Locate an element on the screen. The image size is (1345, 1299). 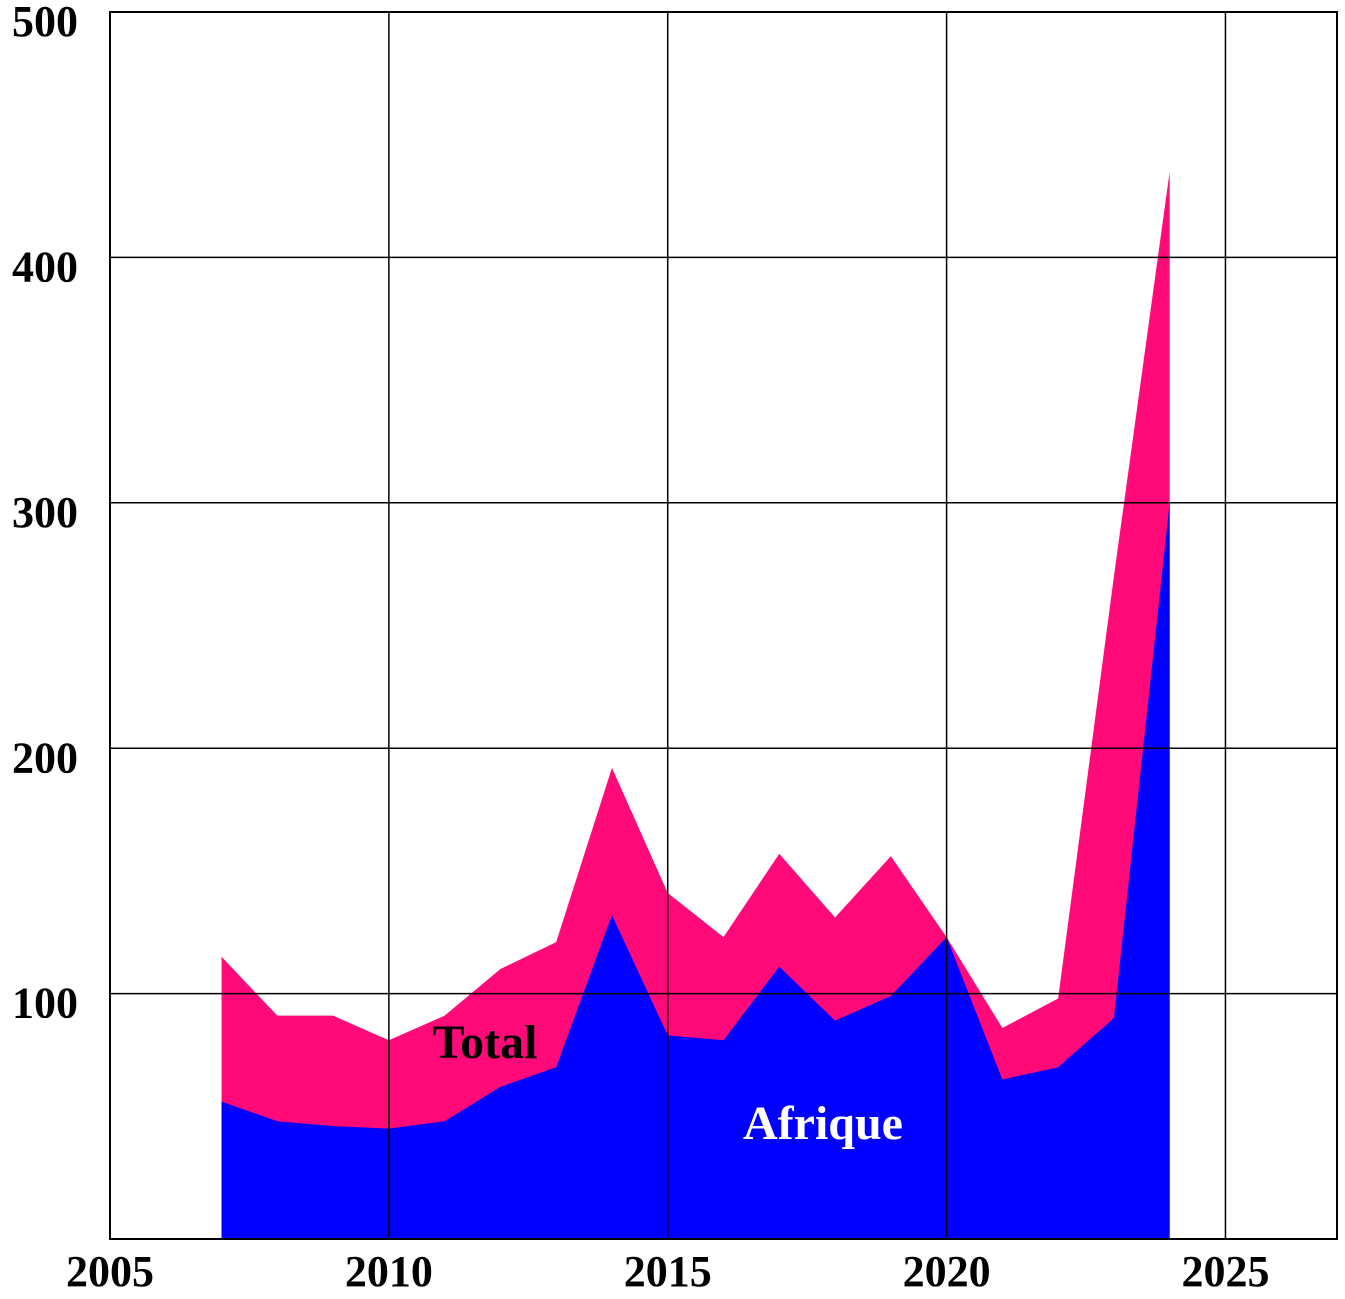
x-tick-label: 2005 is located at coordinates (110, 1271).